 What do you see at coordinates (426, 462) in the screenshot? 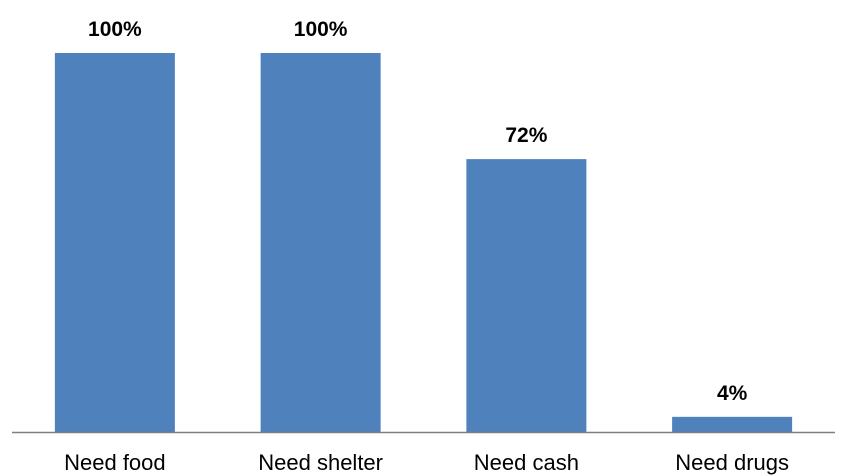
I see `x-tick-labels-layer: Need food Need shelter Need cash Need drugs` at bounding box center [426, 462].